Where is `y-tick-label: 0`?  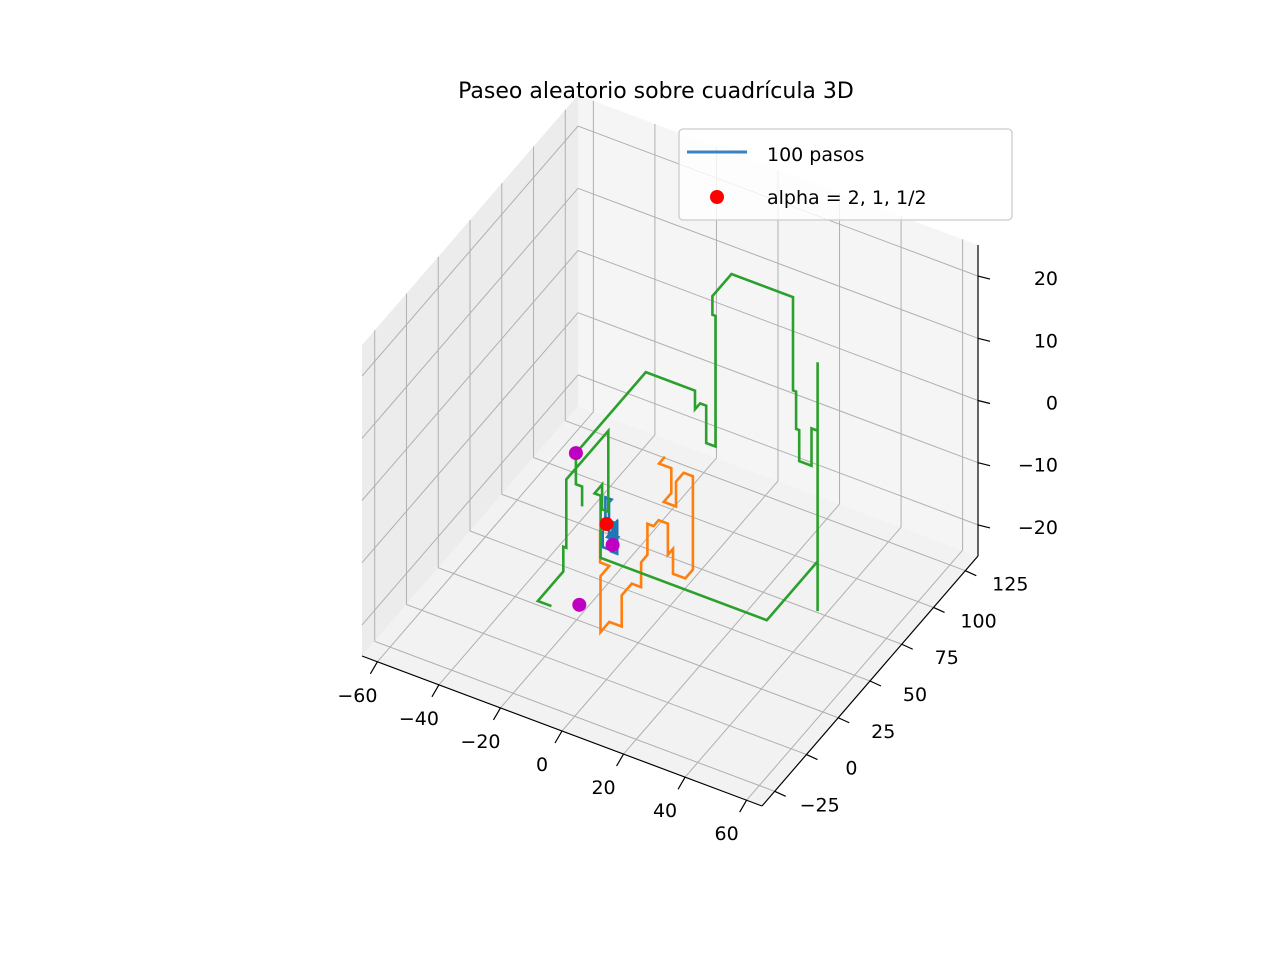 y-tick-label: 0 is located at coordinates (851, 769).